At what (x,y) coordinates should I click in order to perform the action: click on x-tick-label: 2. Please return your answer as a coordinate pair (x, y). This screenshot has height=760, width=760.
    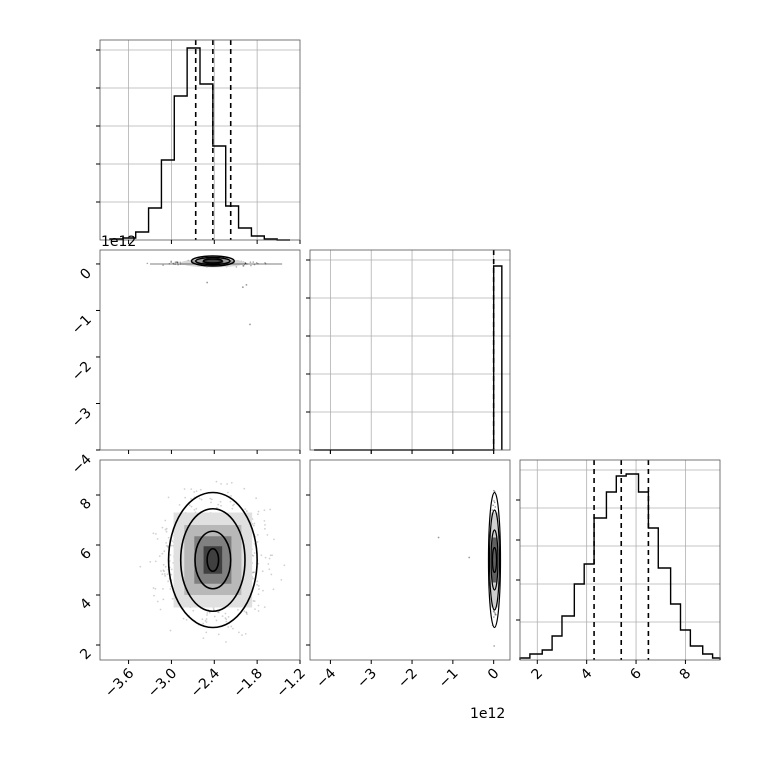
    Looking at the image, I should click on (537, 675).